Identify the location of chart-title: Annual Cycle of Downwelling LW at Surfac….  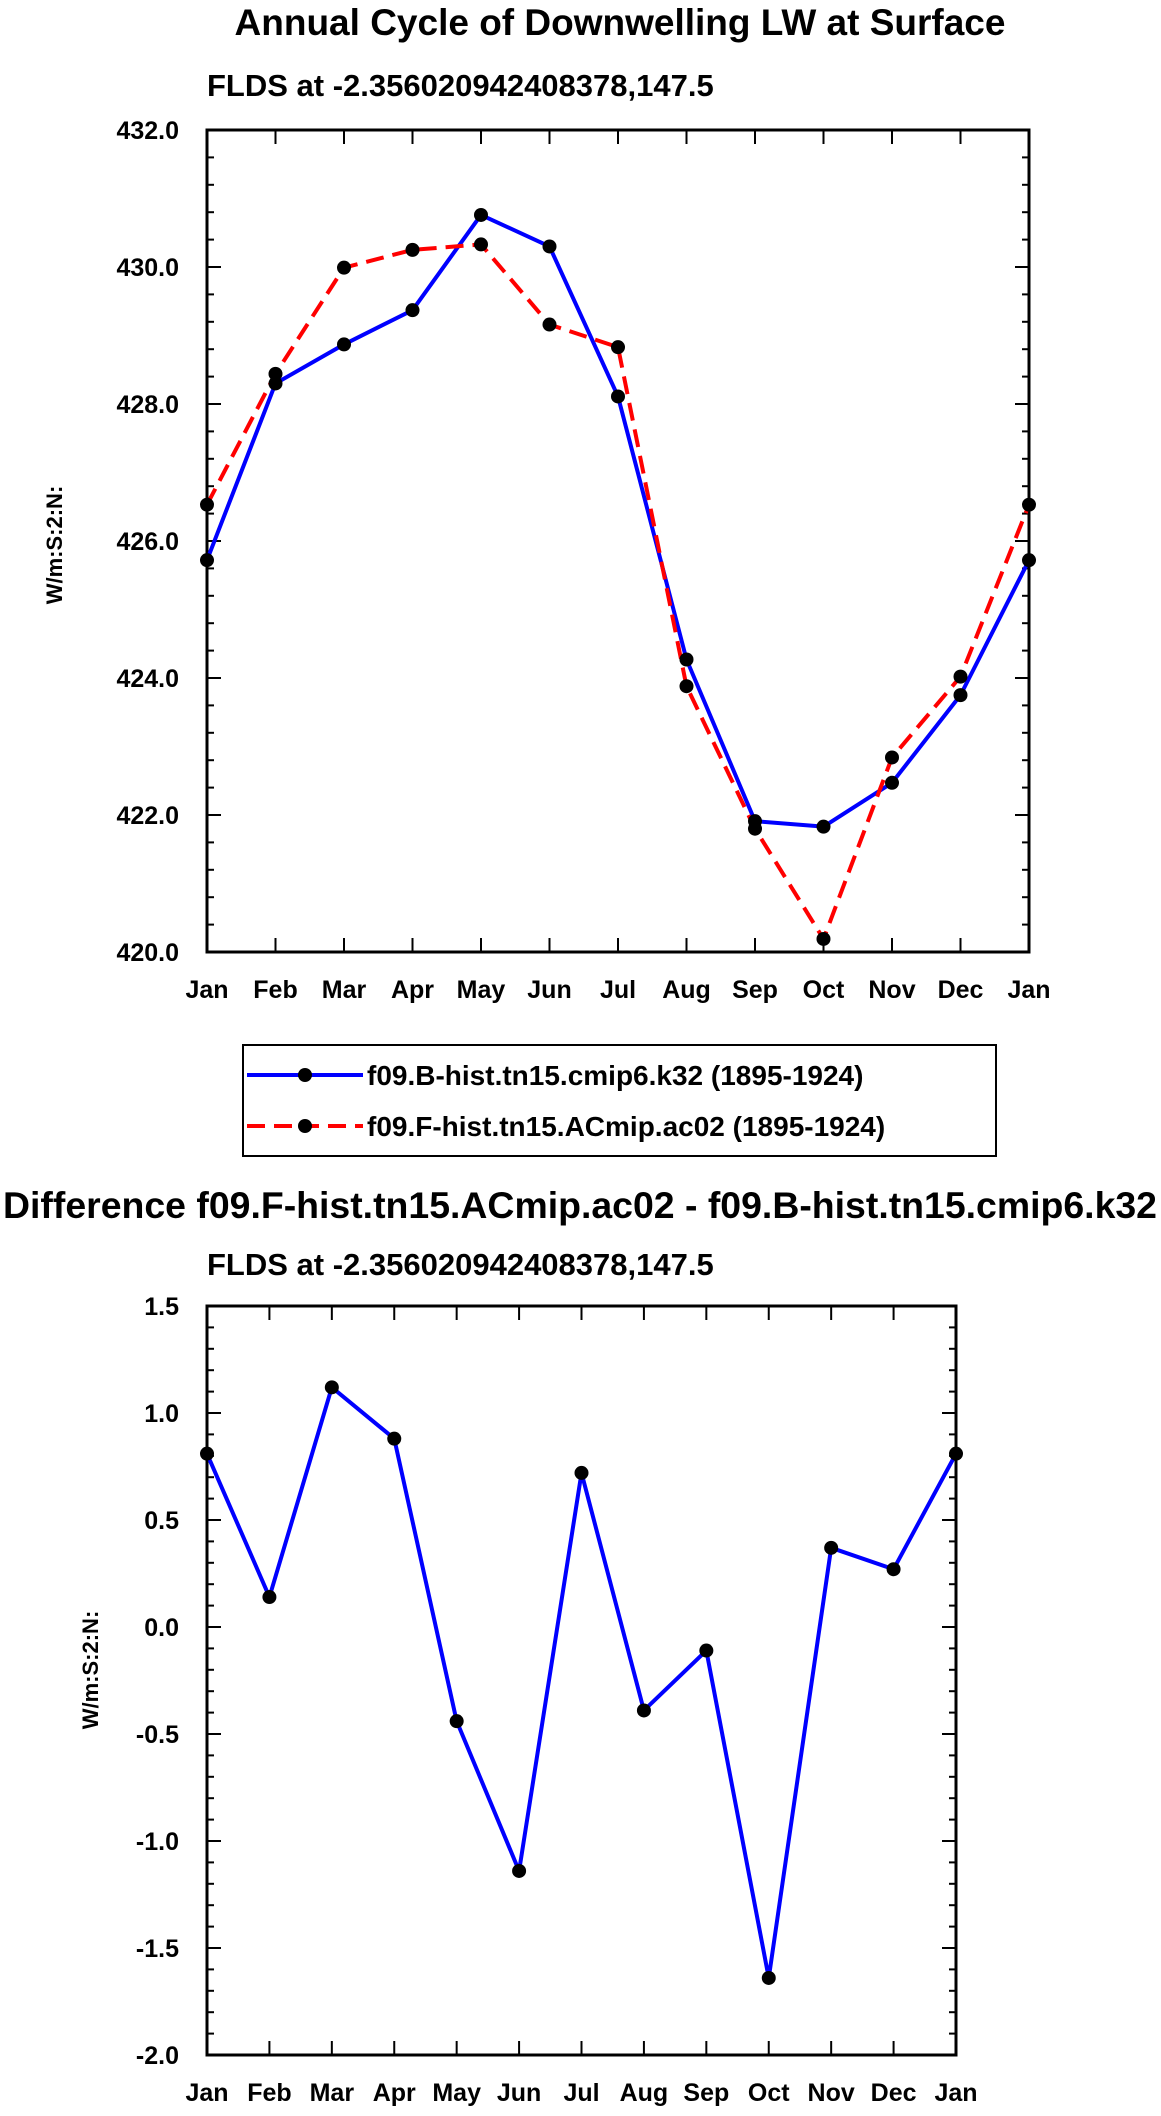
(620, 22).